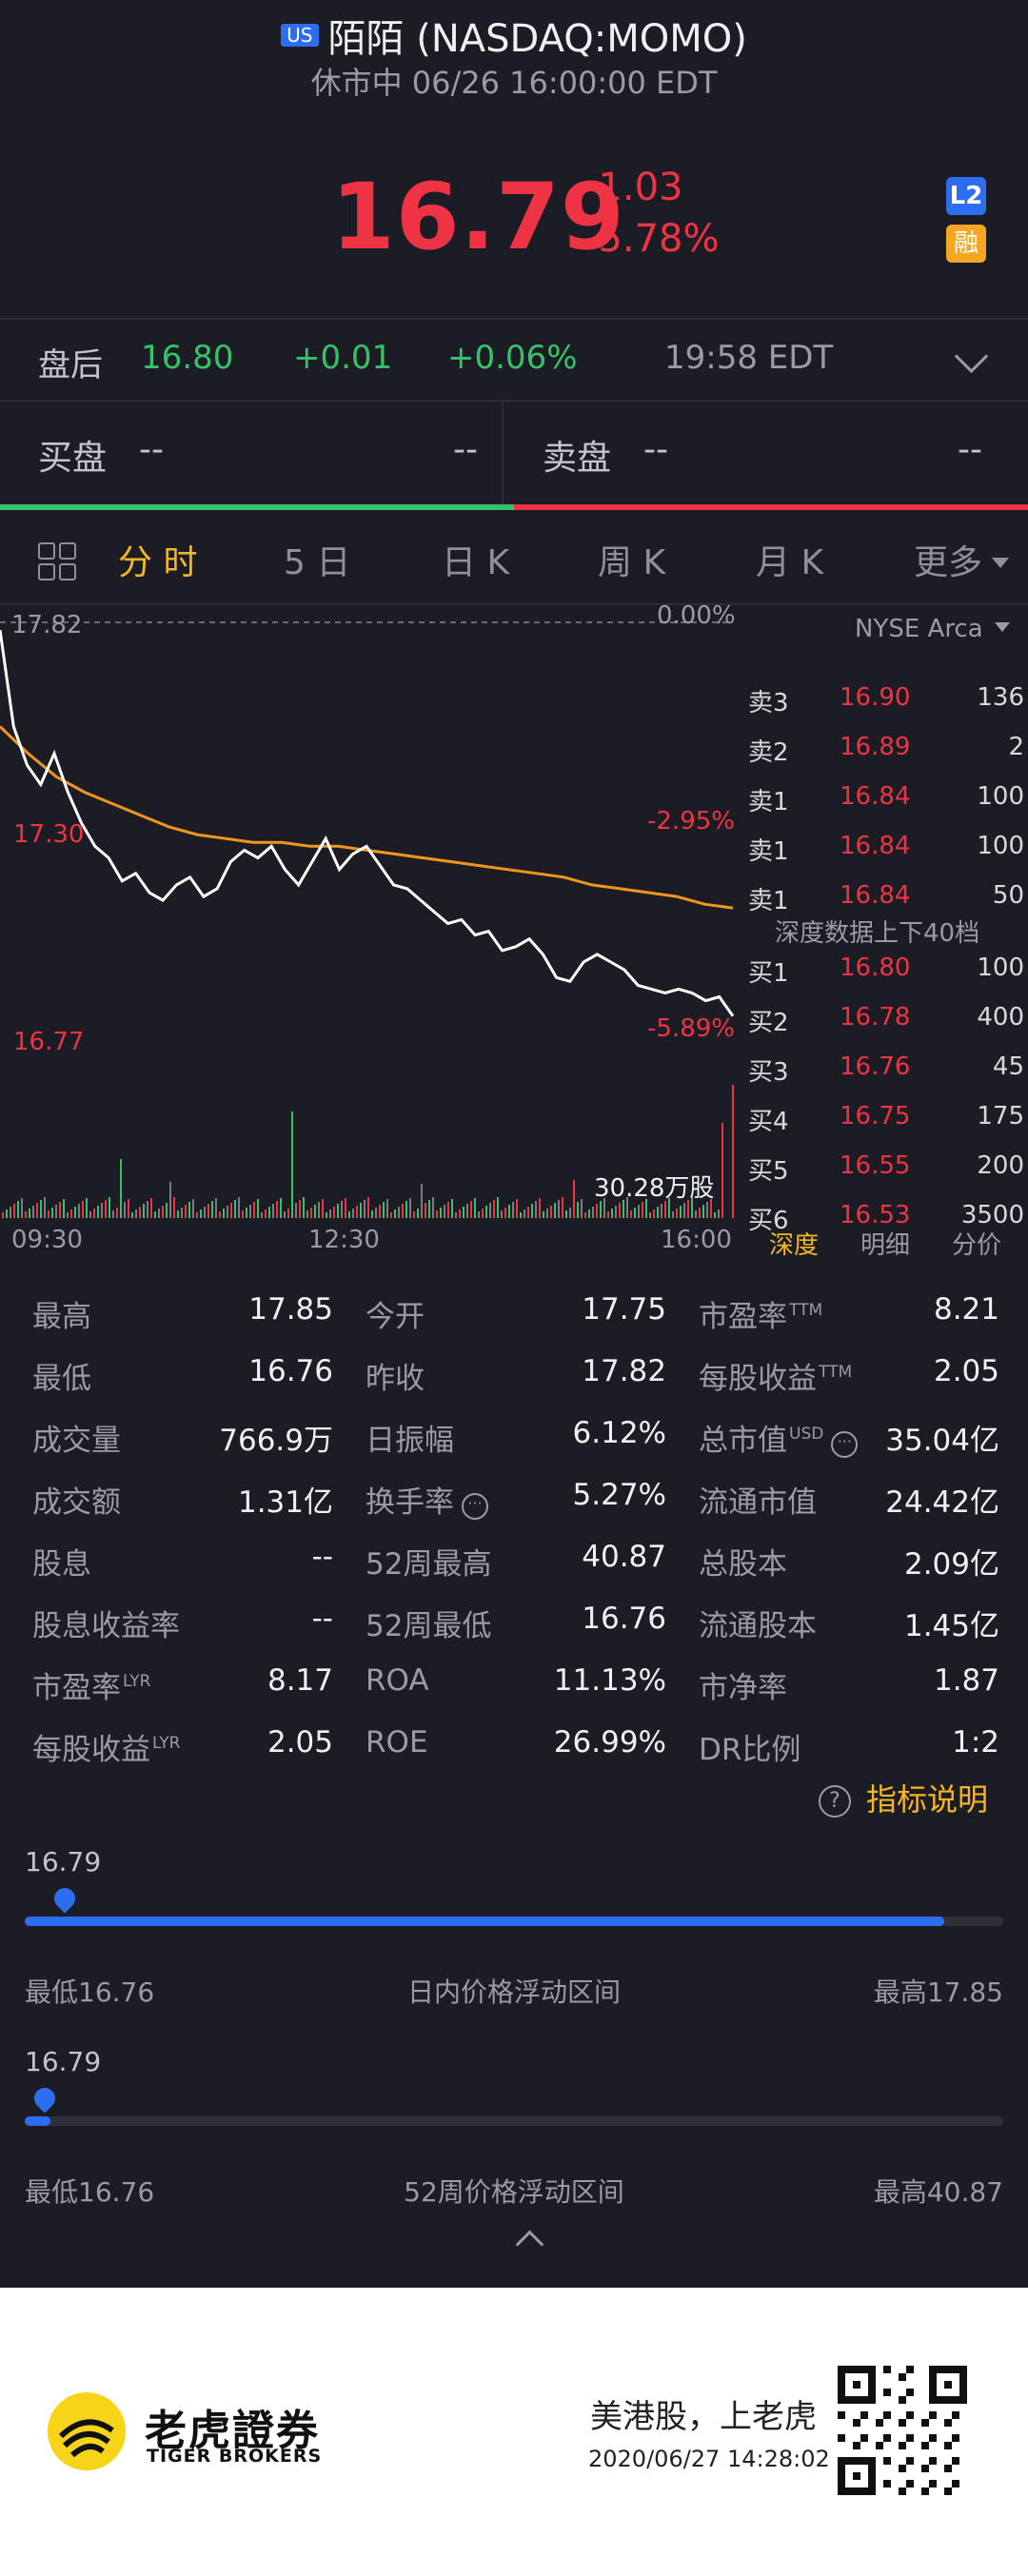 Image resolution: width=1028 pixels, height=2576 pixels. Describe the element at coordinates (1001, 796) in the screenshot. I see `ask-volume: 100` at that location.